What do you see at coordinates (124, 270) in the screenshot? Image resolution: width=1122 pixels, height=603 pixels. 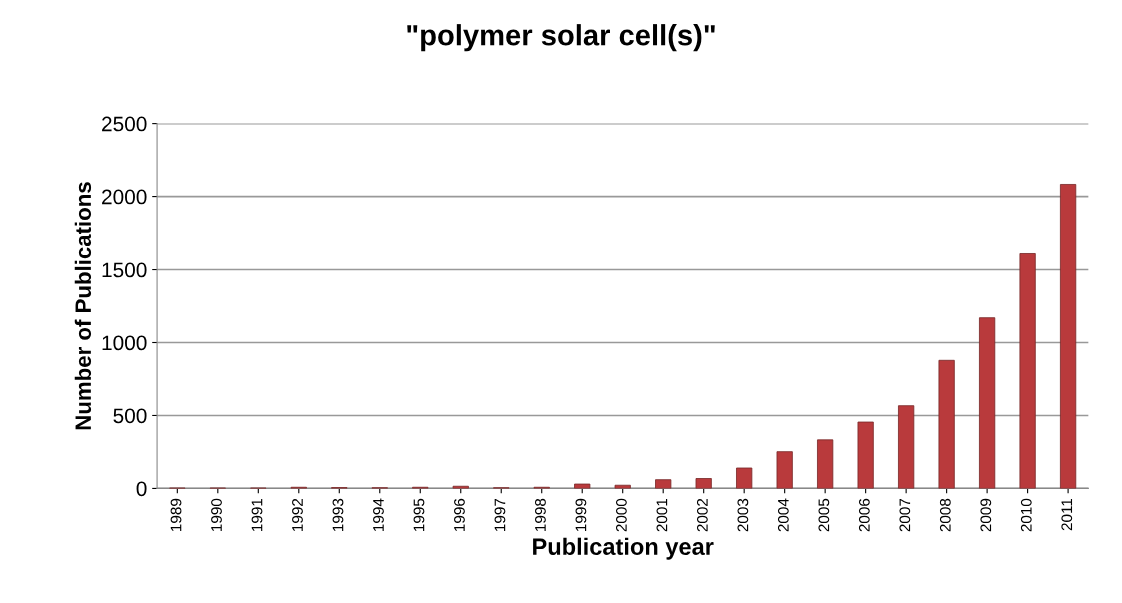 I see `y-tick-label: 1500` at bounding box center [124, 270].